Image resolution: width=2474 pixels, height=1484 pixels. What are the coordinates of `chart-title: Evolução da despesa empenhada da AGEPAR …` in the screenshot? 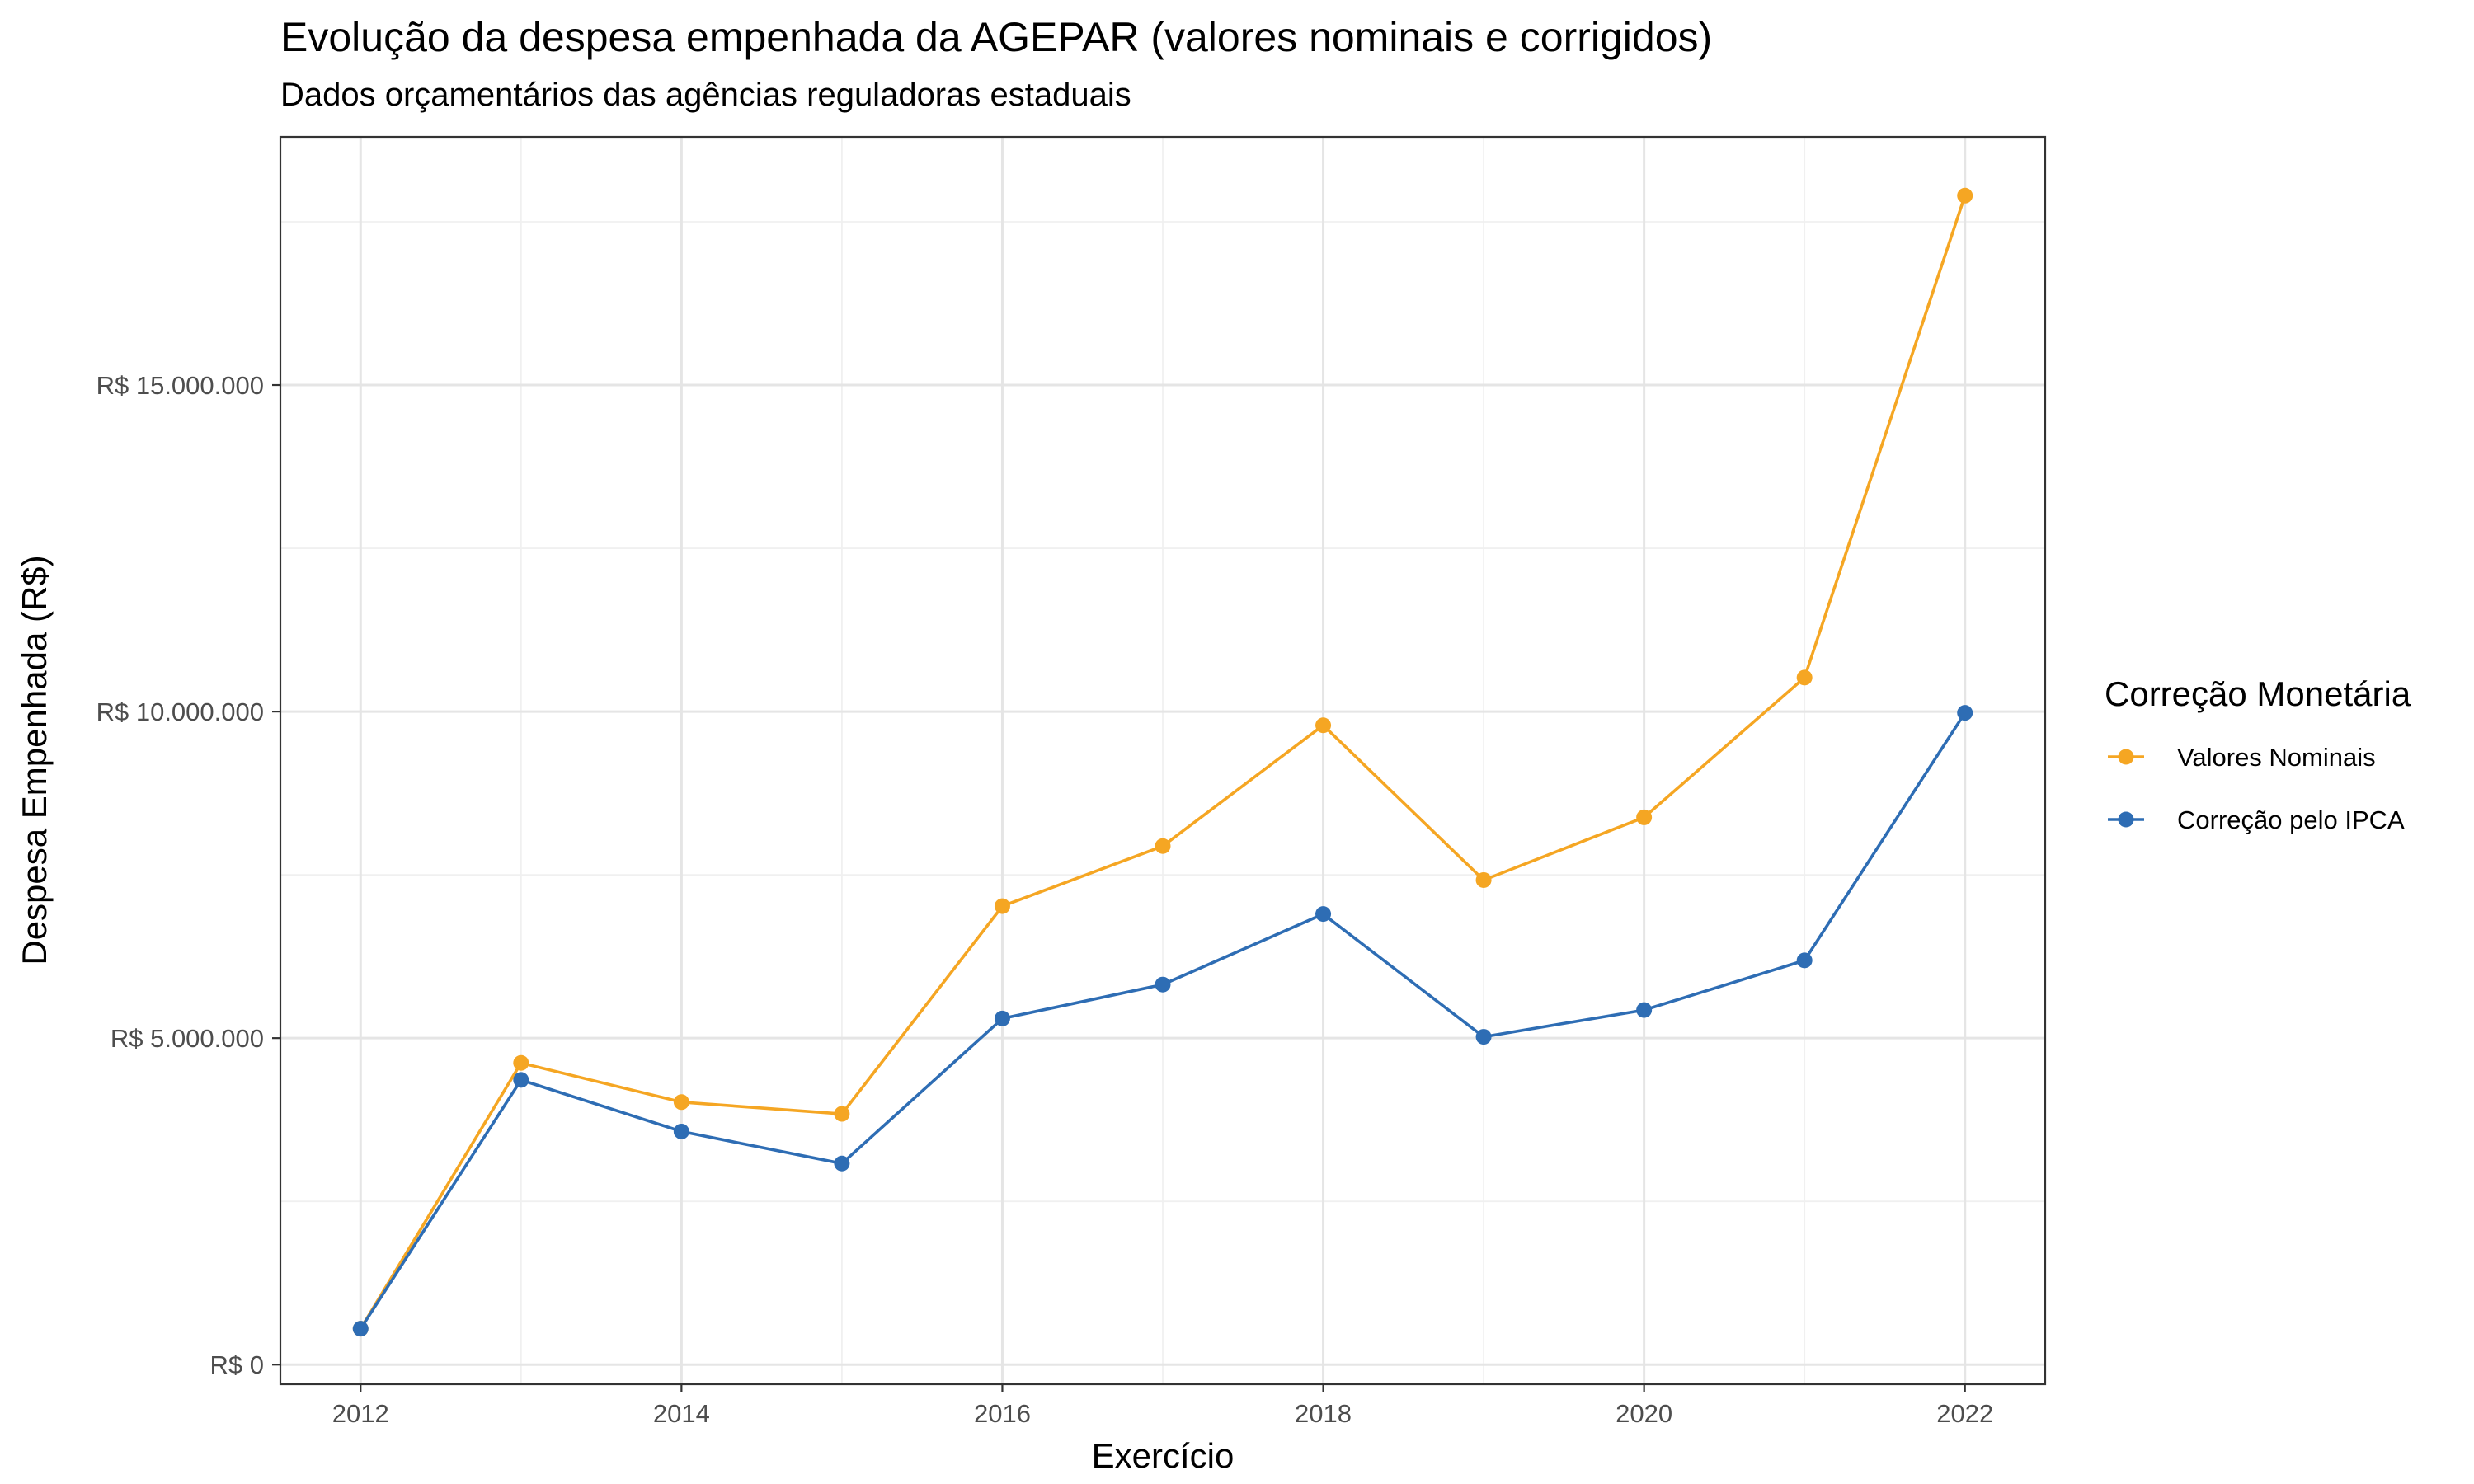 It's located at (996, 37).